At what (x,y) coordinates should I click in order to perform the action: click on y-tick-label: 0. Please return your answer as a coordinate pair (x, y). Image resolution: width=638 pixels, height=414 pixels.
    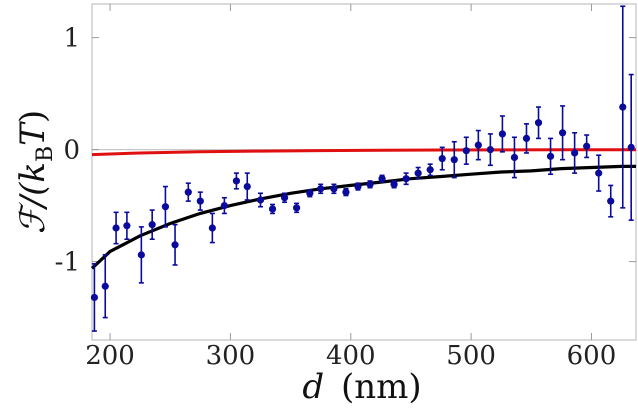
    Looking at the image, I should click on (71, 151).